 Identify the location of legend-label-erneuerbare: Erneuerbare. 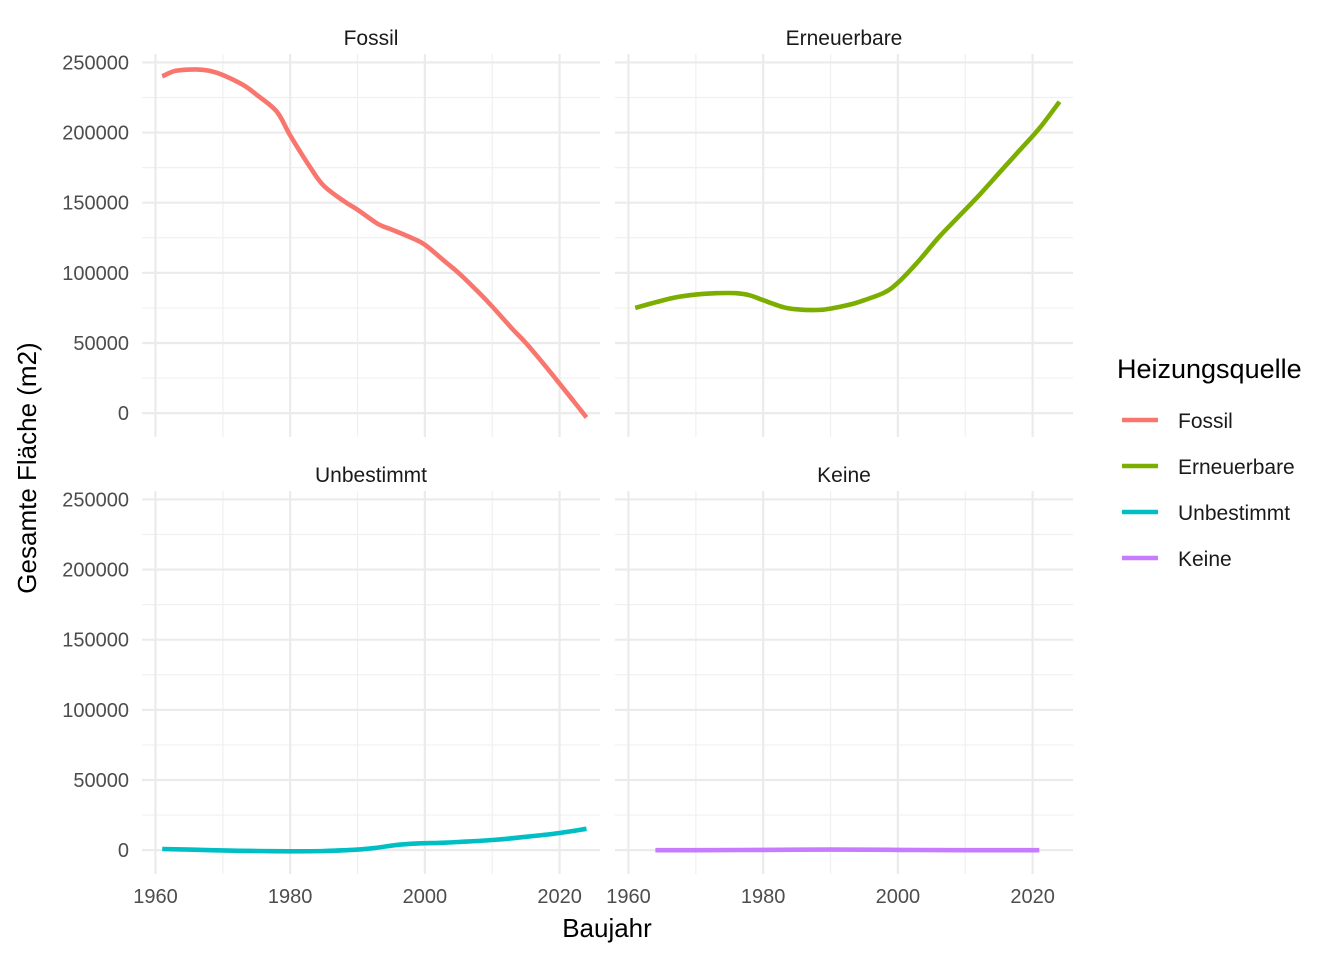
(1236, 467).